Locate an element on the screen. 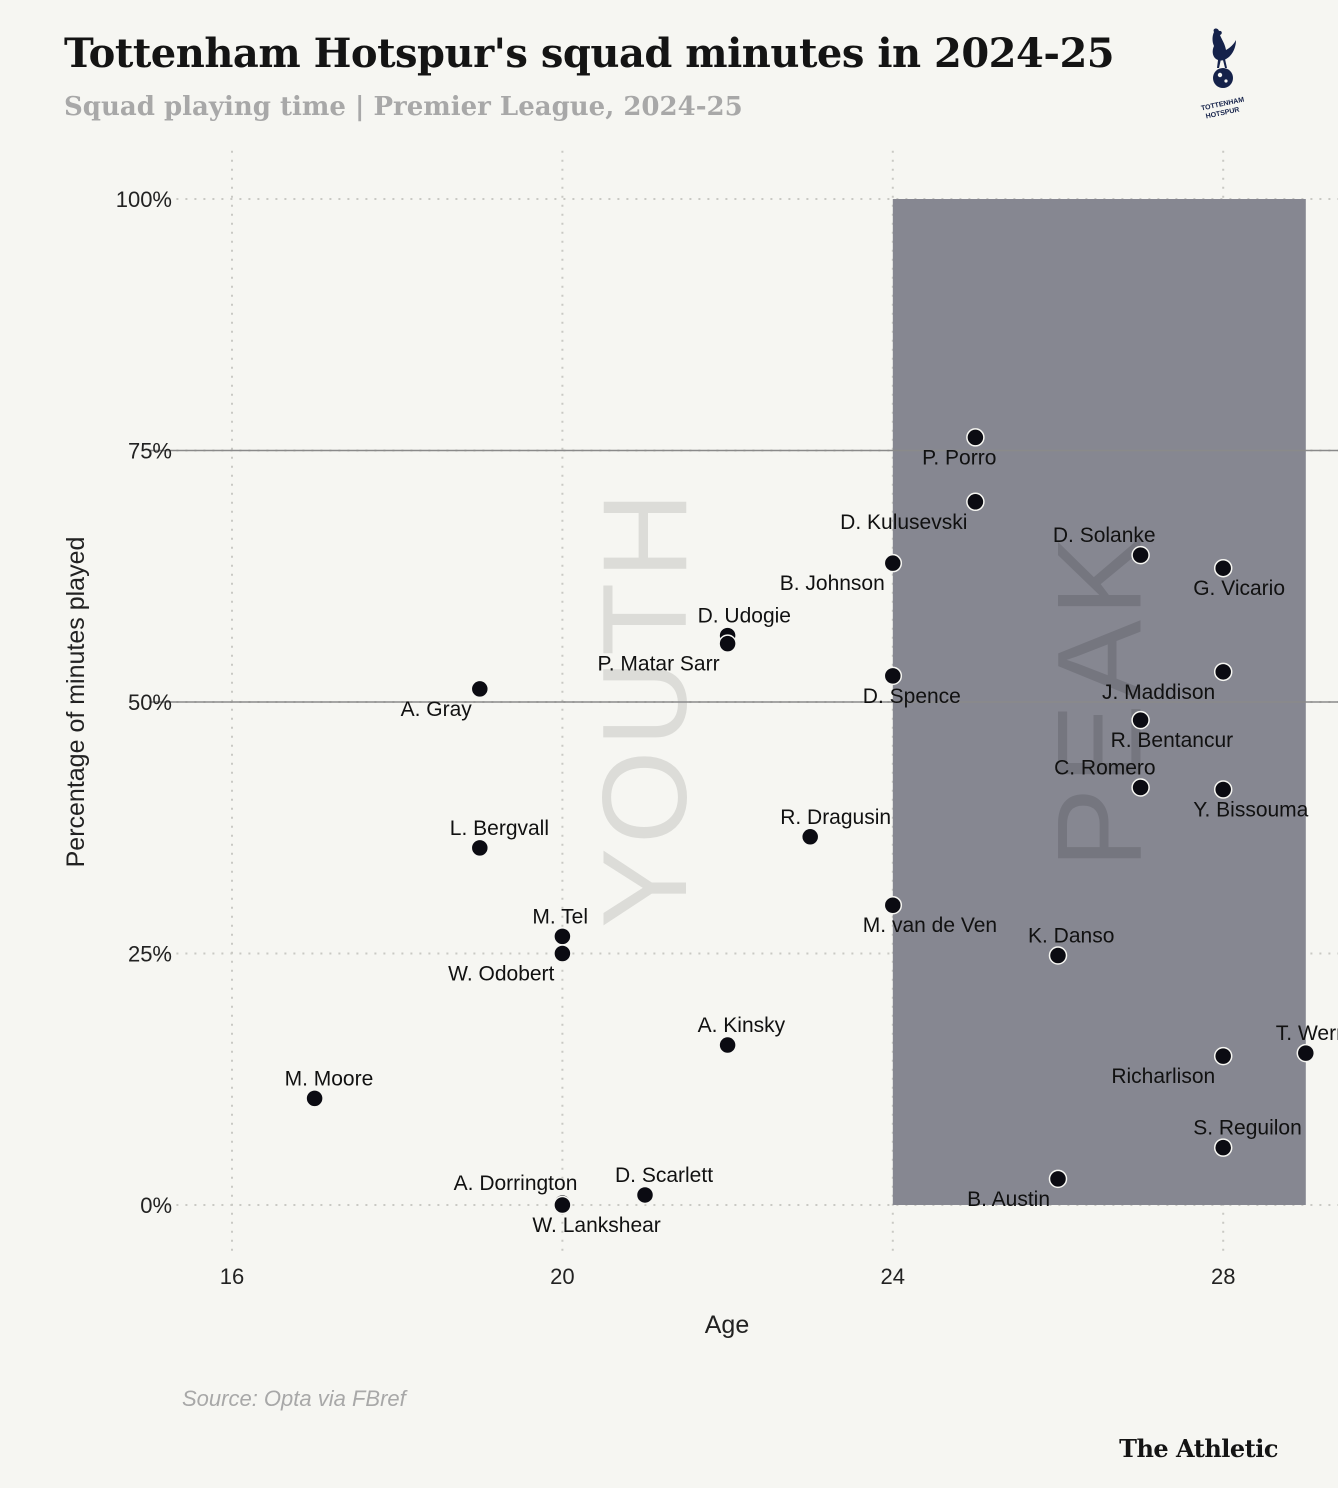  source-note: Source: Opta via FBref is located at coordinates (294, 1398).